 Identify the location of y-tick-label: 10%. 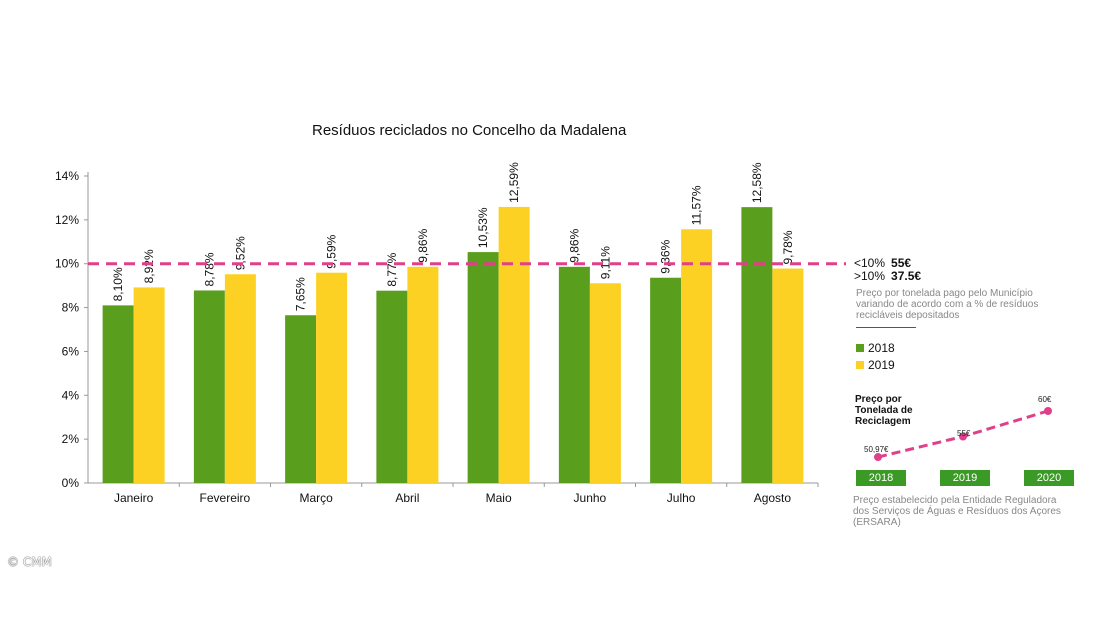
(67, 264).